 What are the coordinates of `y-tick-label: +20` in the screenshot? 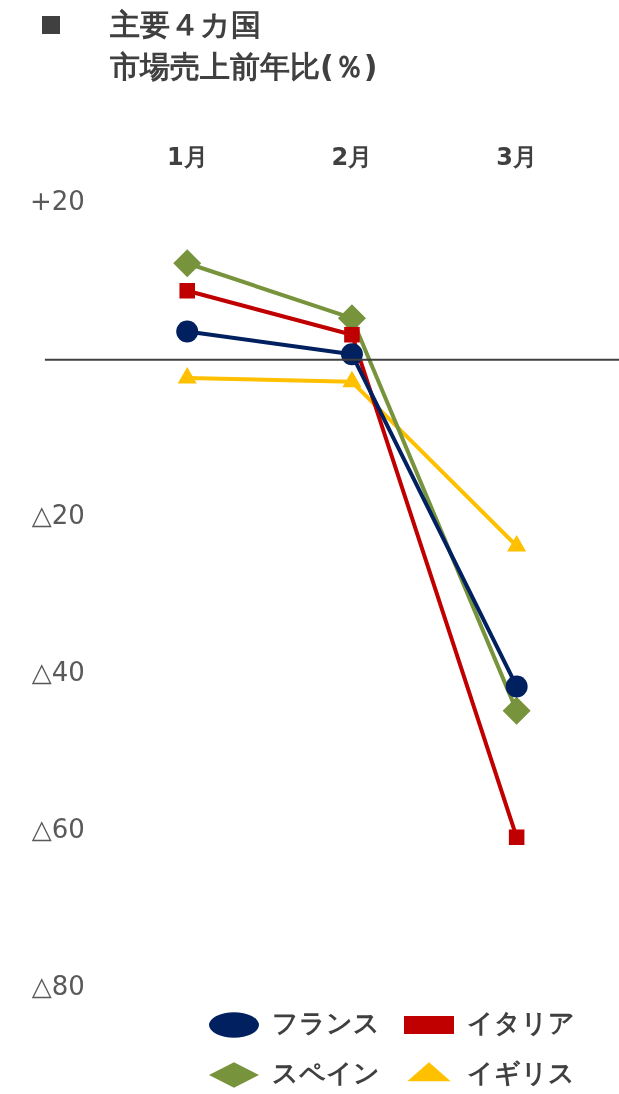 It's located at (57, 200).